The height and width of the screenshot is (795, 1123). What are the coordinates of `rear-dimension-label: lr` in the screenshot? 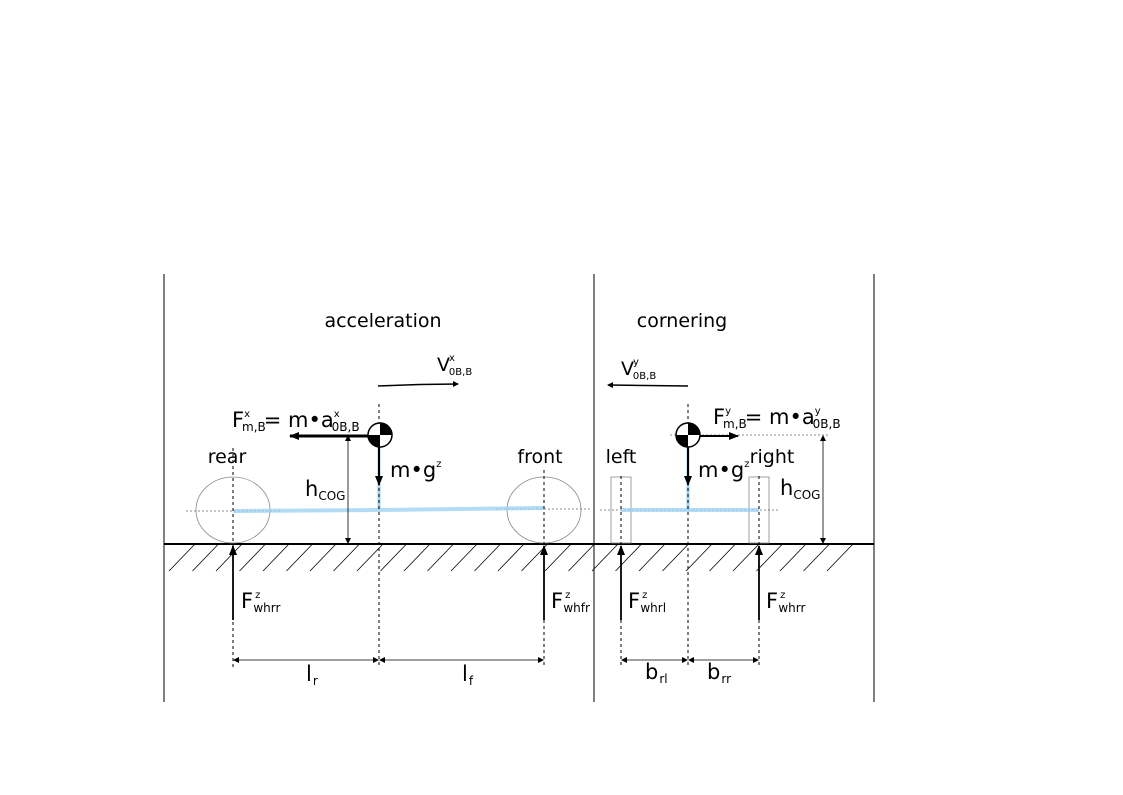 It's located at (312, 675).